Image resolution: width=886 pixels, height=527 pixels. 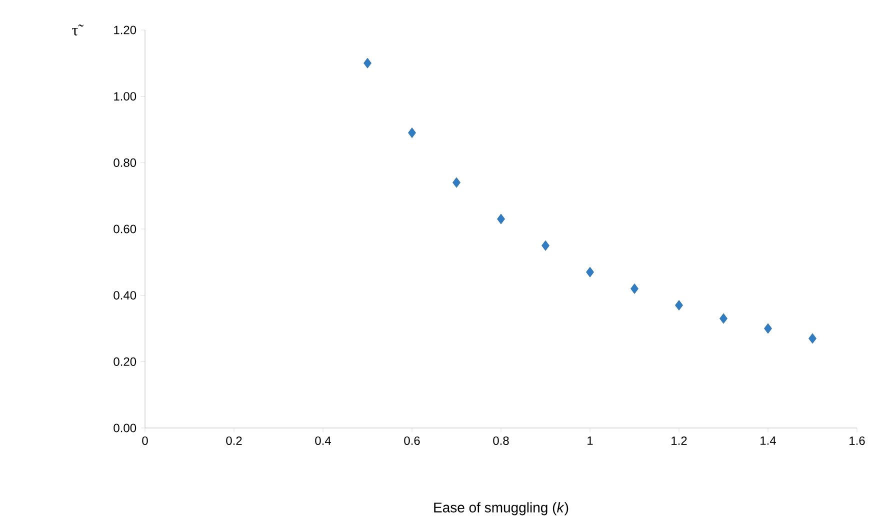 What do you see at coordinates (125, 162) in the screenshot?
I see `y-tick-label: 0.80` at bounding box center [125, 162].